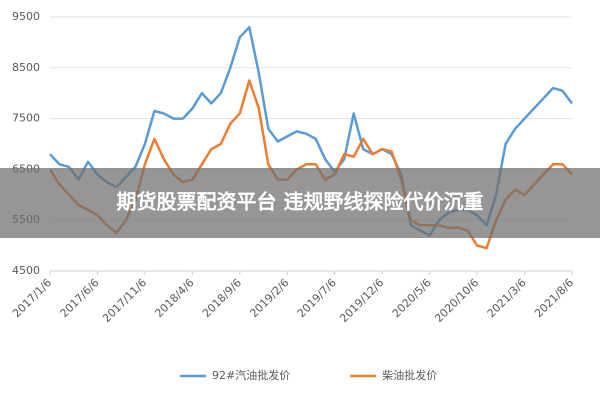 The width and height of the screenshot is (600, 400). Describe the element at coordinates (26, 118) in the screenshot. I see `y-tick-label: 7500` at that location.